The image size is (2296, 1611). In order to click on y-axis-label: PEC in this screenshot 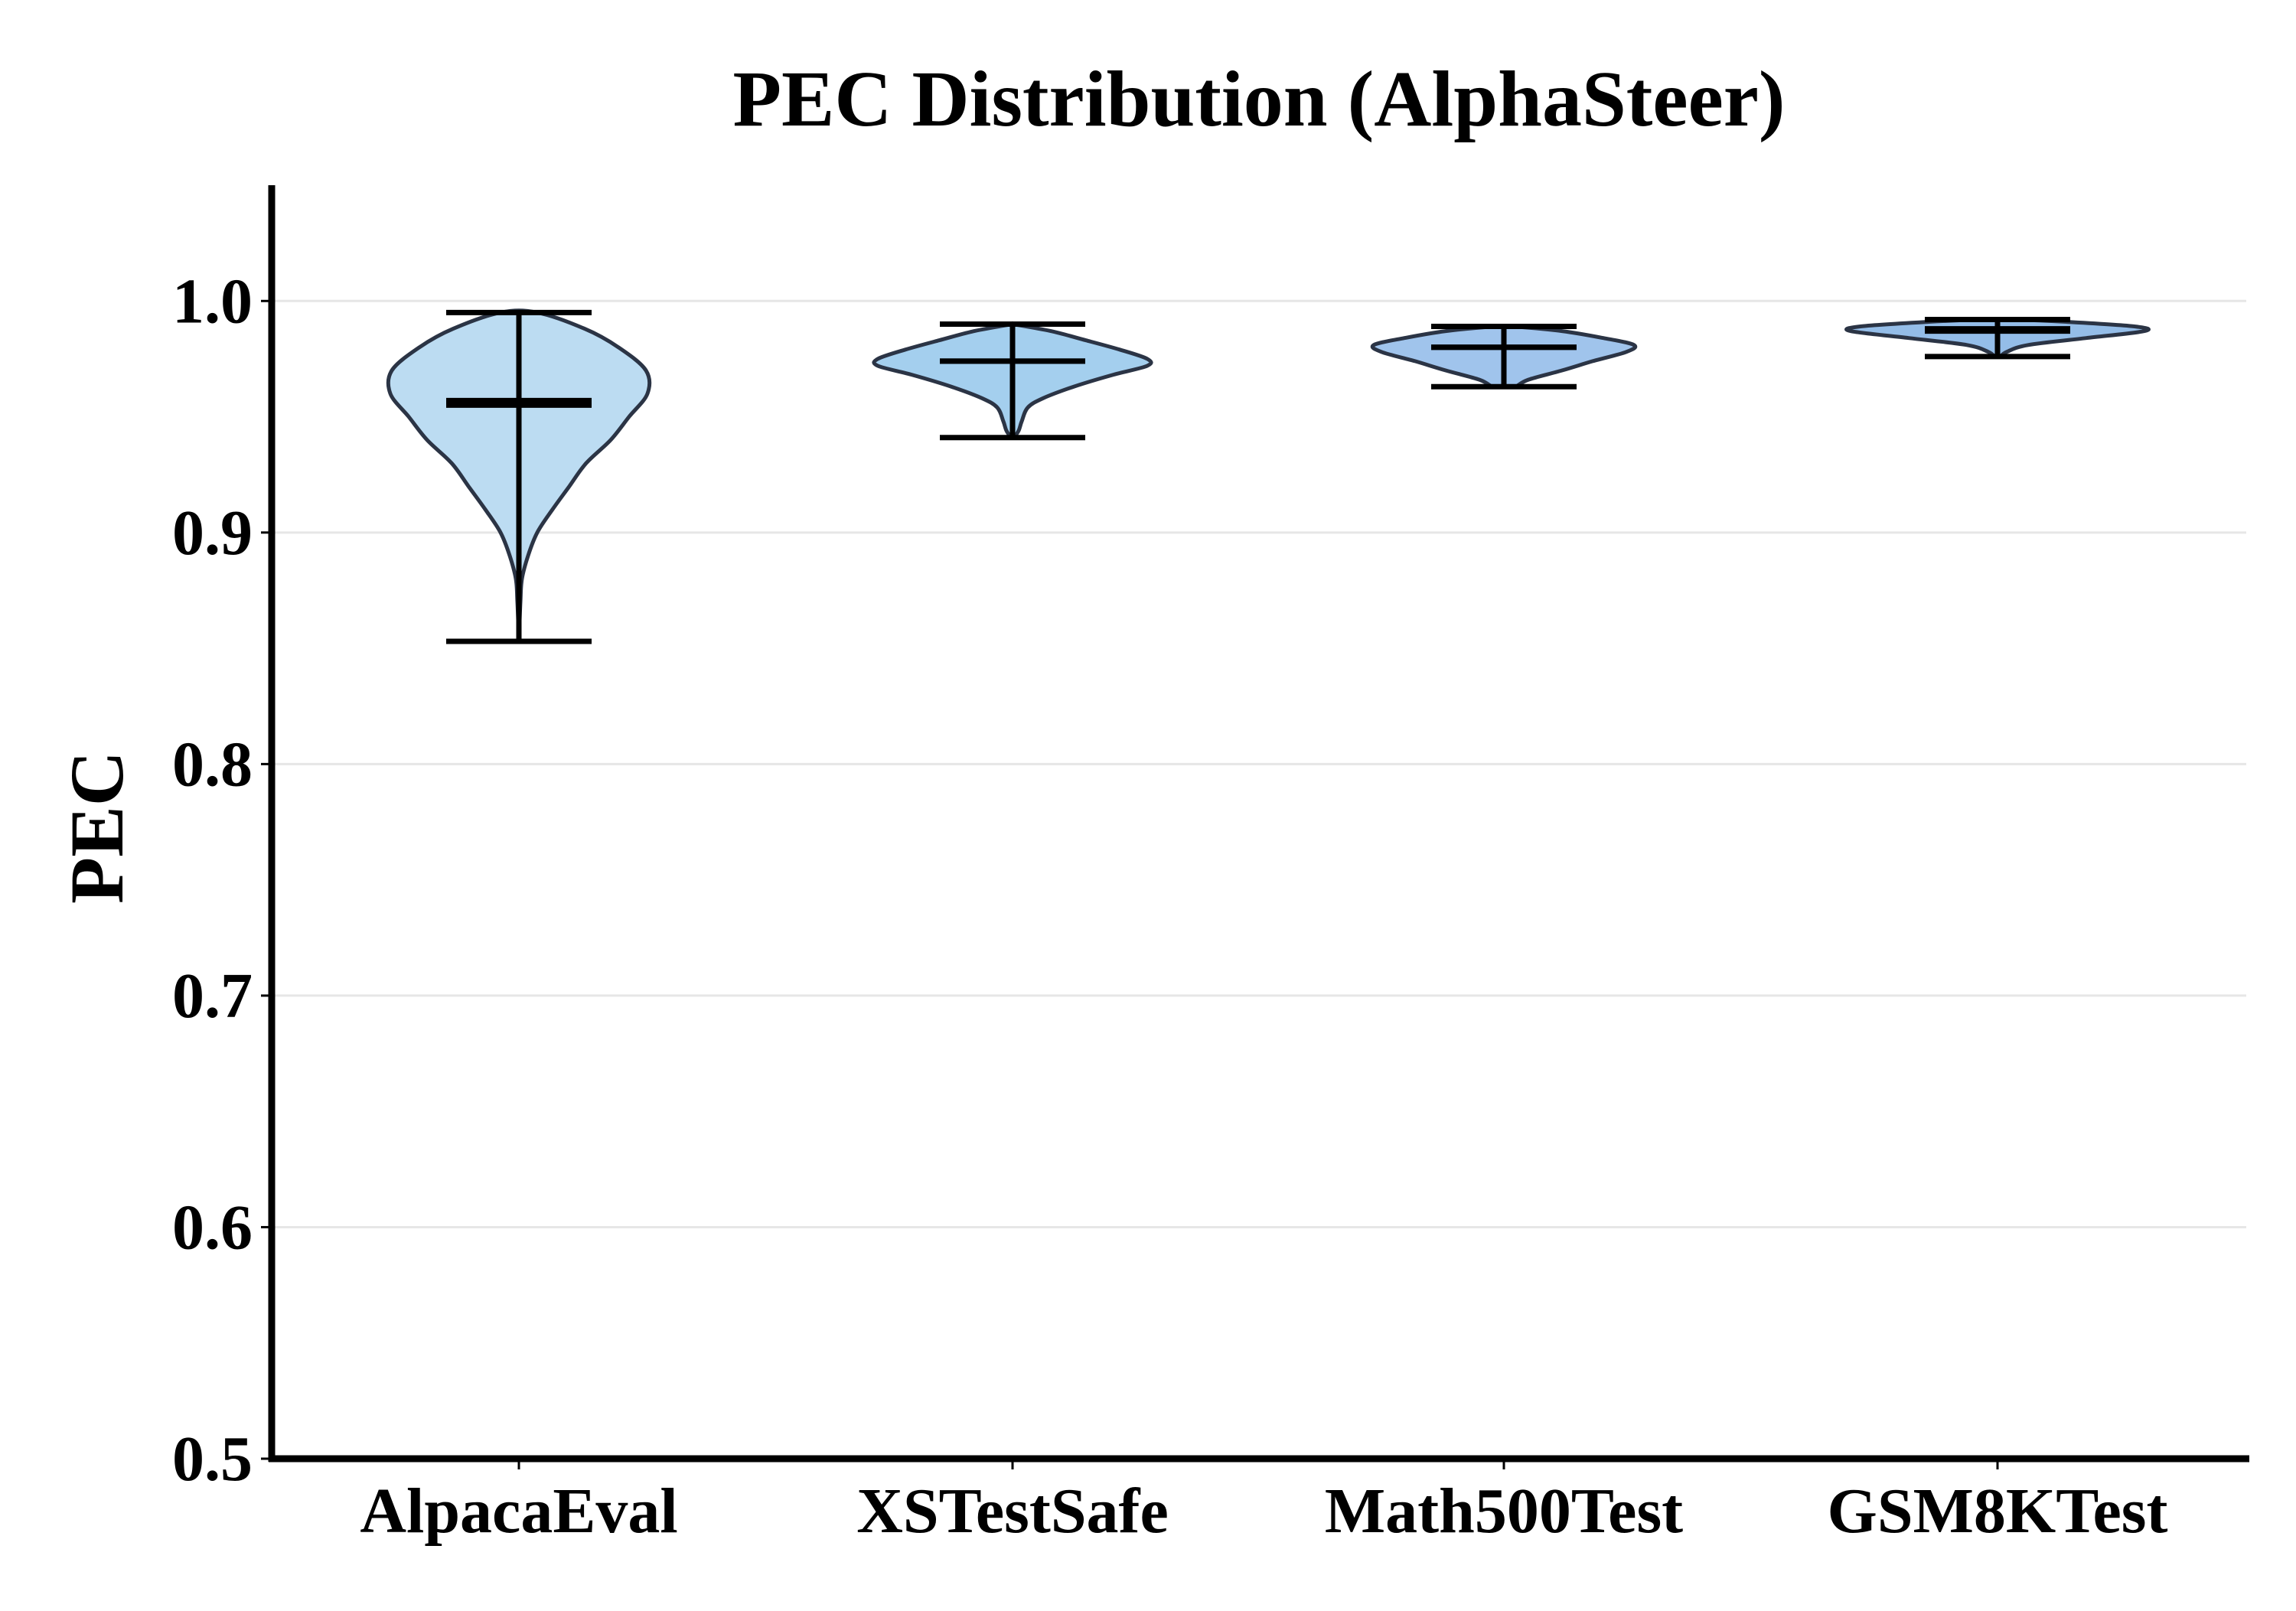, I will do `click(96, 827)`.